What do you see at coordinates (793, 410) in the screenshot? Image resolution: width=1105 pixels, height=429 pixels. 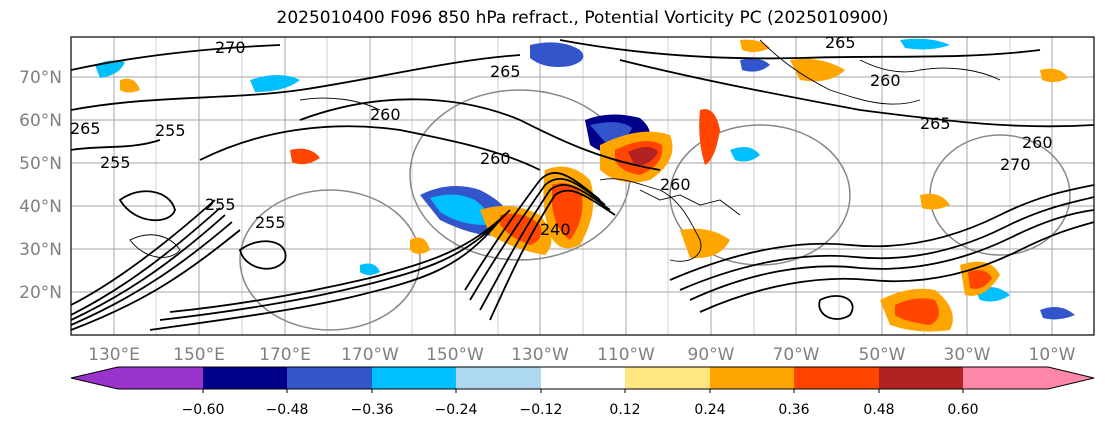 I see `colorbar-tick-label: 0.36` at bounding box center [793, 410].